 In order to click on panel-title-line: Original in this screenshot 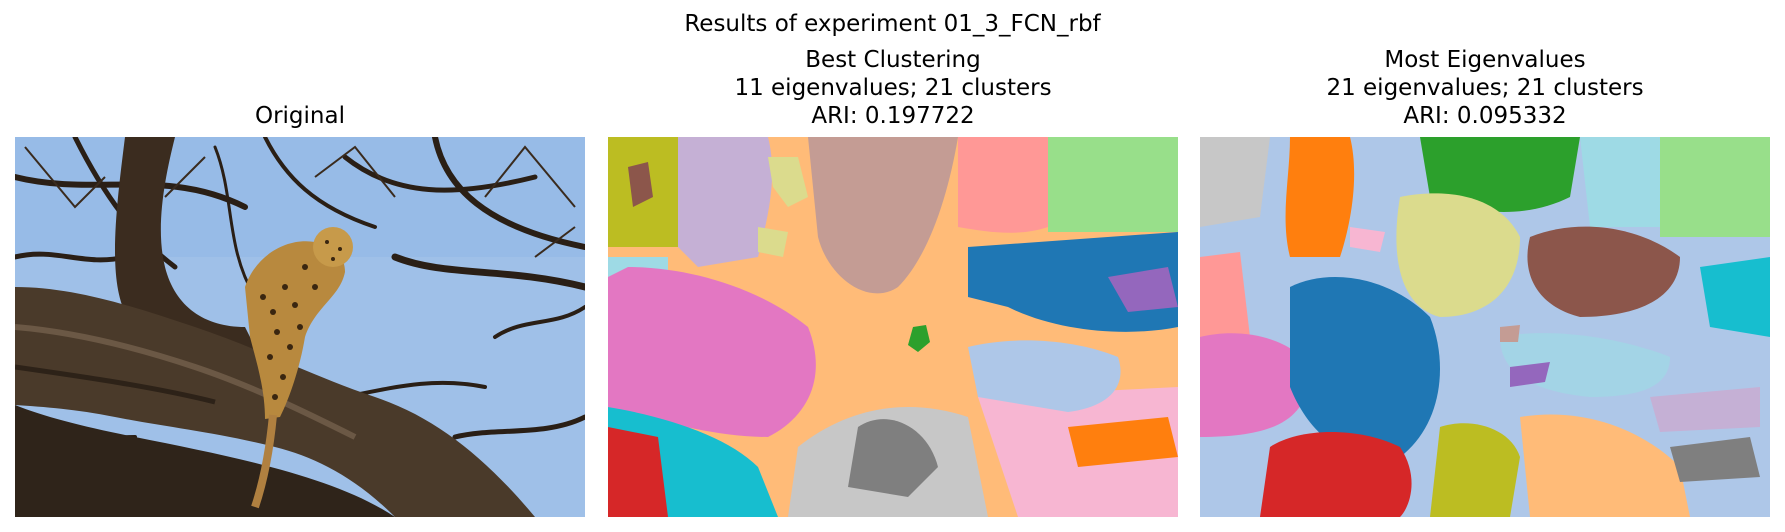, I will do `click(299, 116)`.